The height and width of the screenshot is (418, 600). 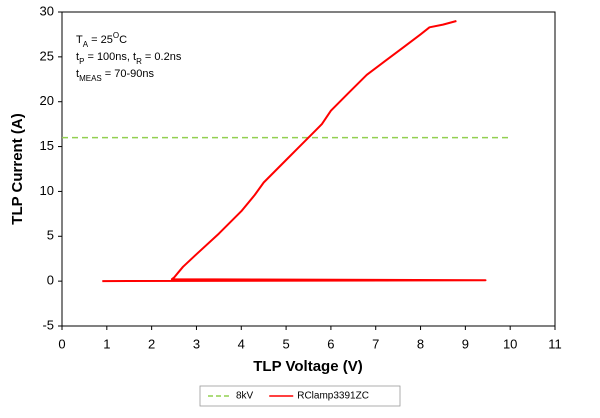 I want to click on y-tick-label: 25, so click(x=47, y=55).